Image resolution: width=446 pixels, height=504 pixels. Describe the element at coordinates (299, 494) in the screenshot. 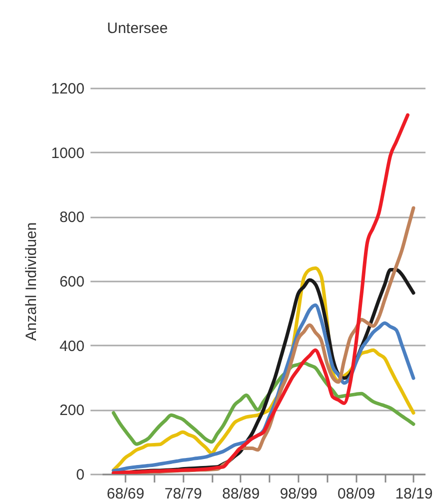

I see `x-tick-label: 98/99` at that location.